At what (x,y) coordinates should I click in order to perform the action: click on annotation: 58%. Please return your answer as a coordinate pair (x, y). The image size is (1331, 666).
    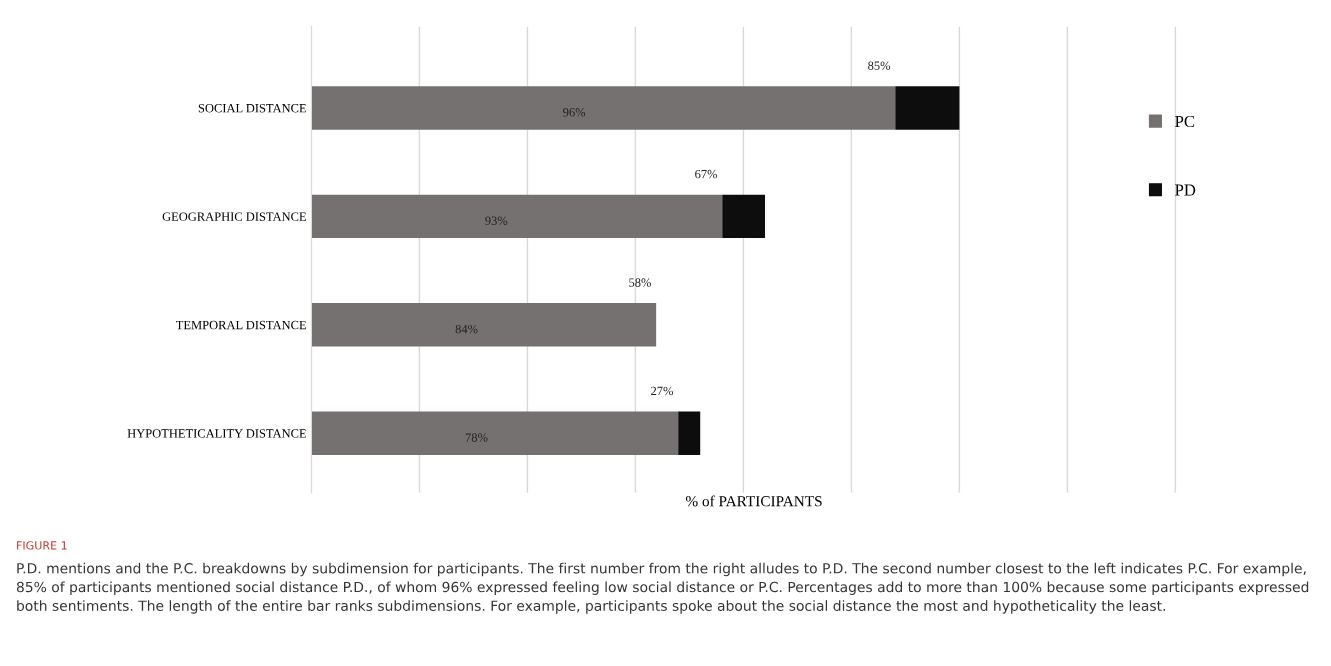
    Looking at the image, I should click on (640, 282).